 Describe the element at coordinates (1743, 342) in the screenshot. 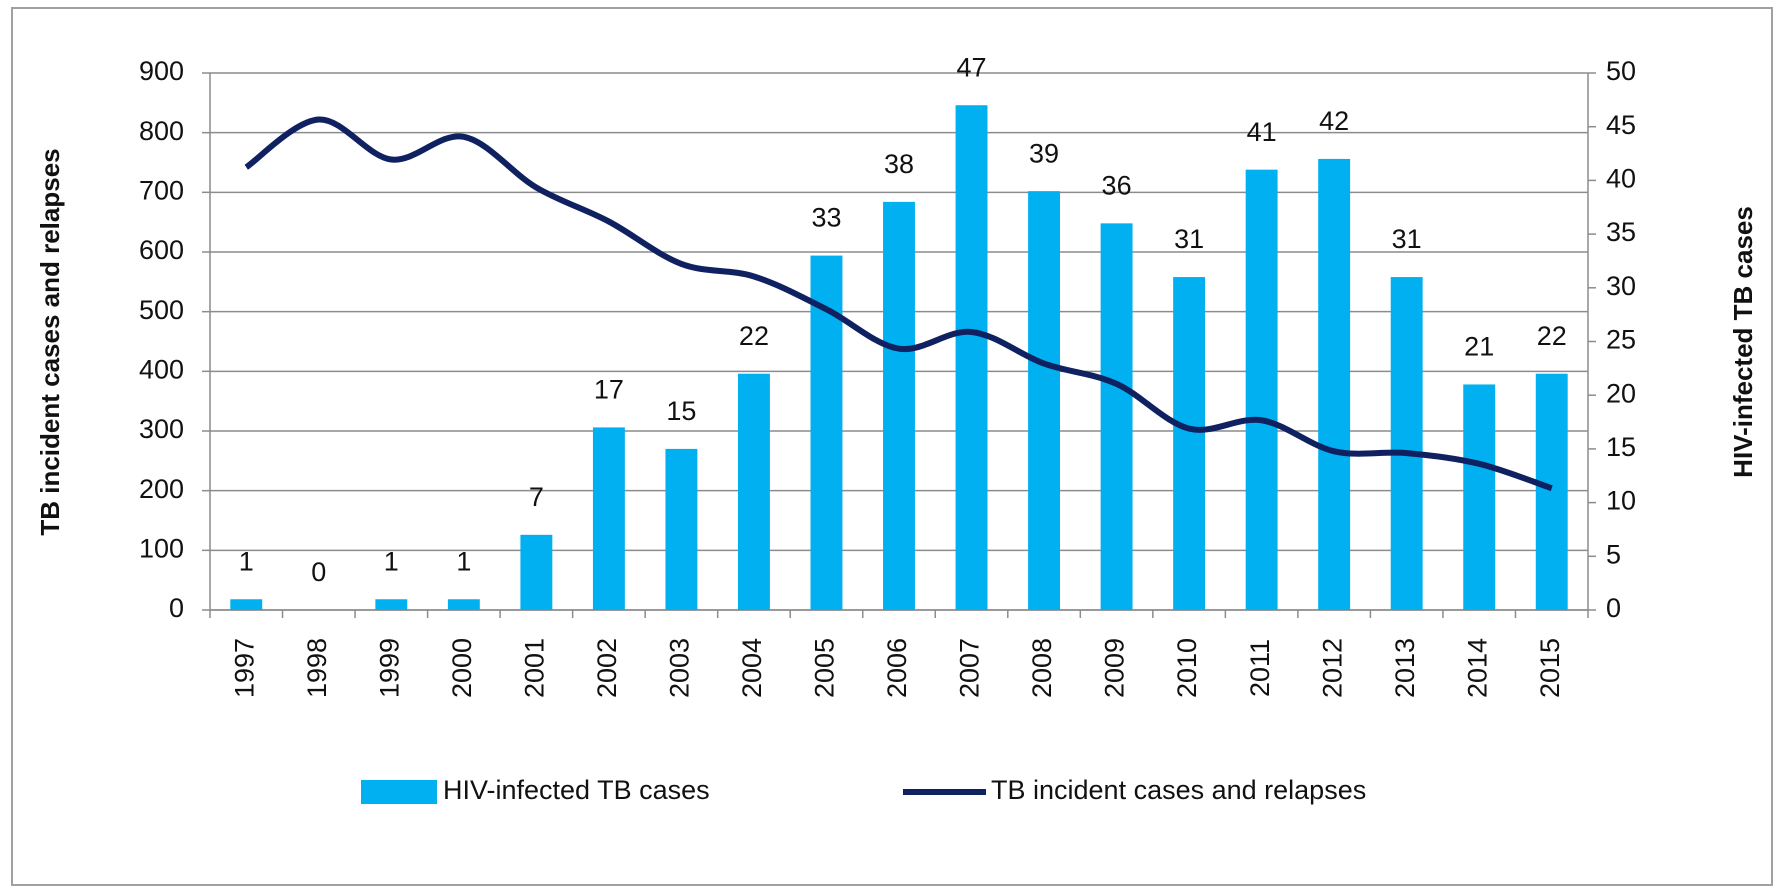

I see `y2-axis-title: HIV-infected TB cases` at that location.